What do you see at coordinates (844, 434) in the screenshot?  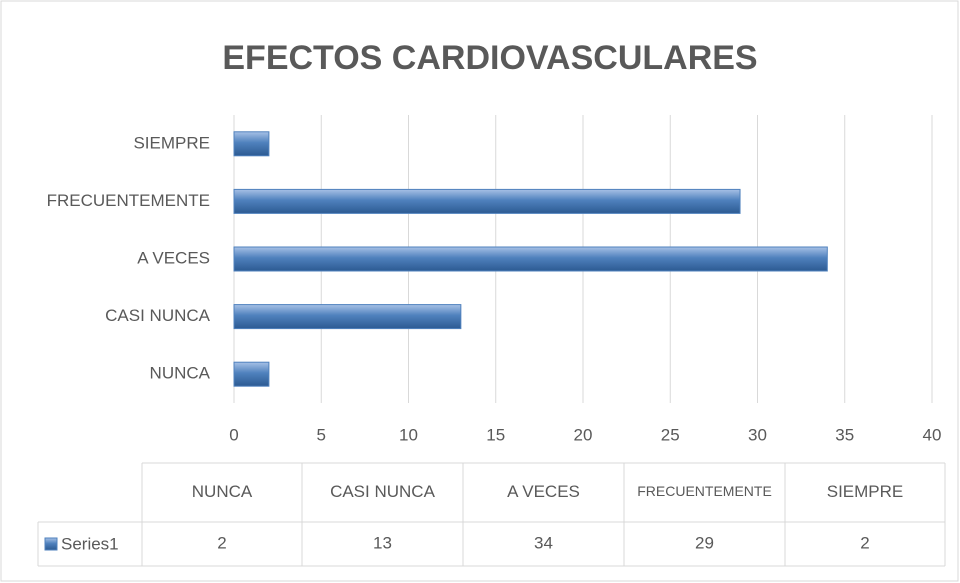 I see `x-tick-label: 35` at bounding box center [844, 434].